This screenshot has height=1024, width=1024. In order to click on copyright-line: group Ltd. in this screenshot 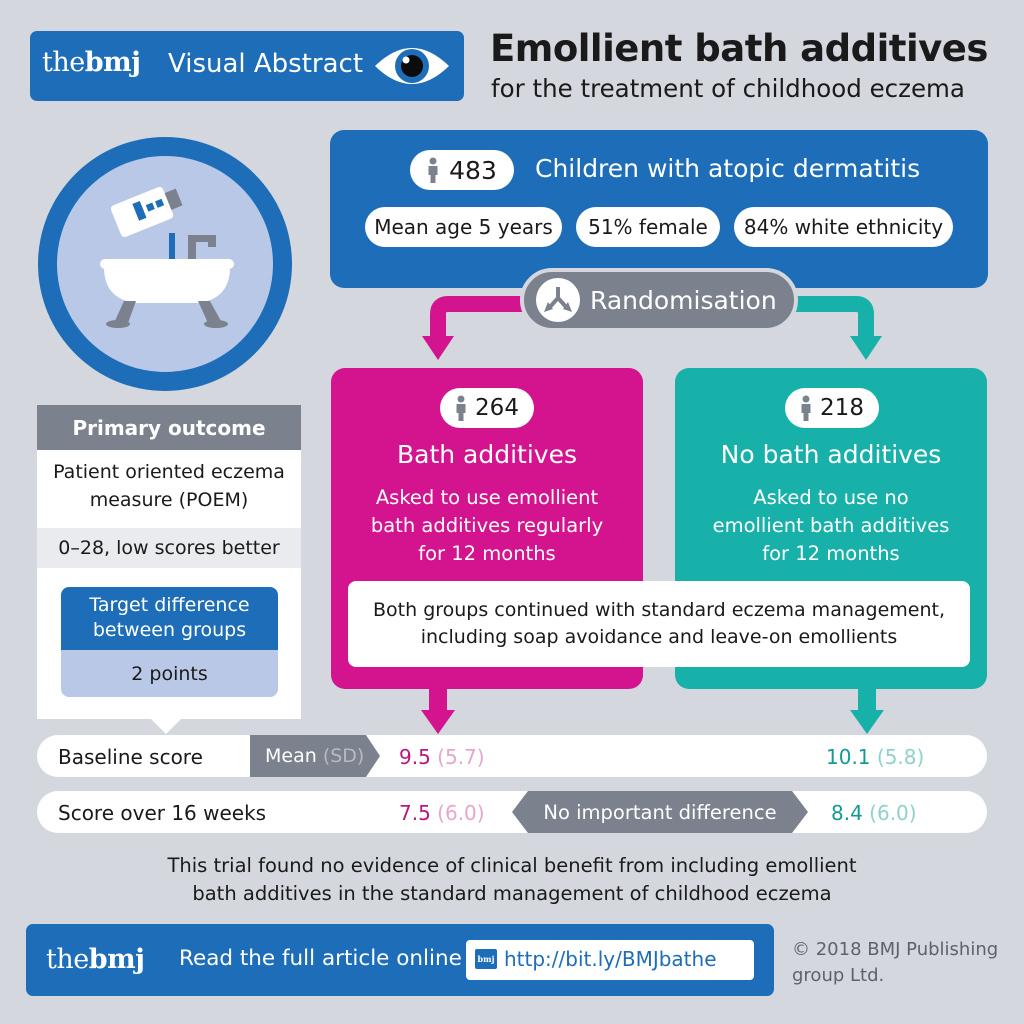, I will do `click(838, 975)`.